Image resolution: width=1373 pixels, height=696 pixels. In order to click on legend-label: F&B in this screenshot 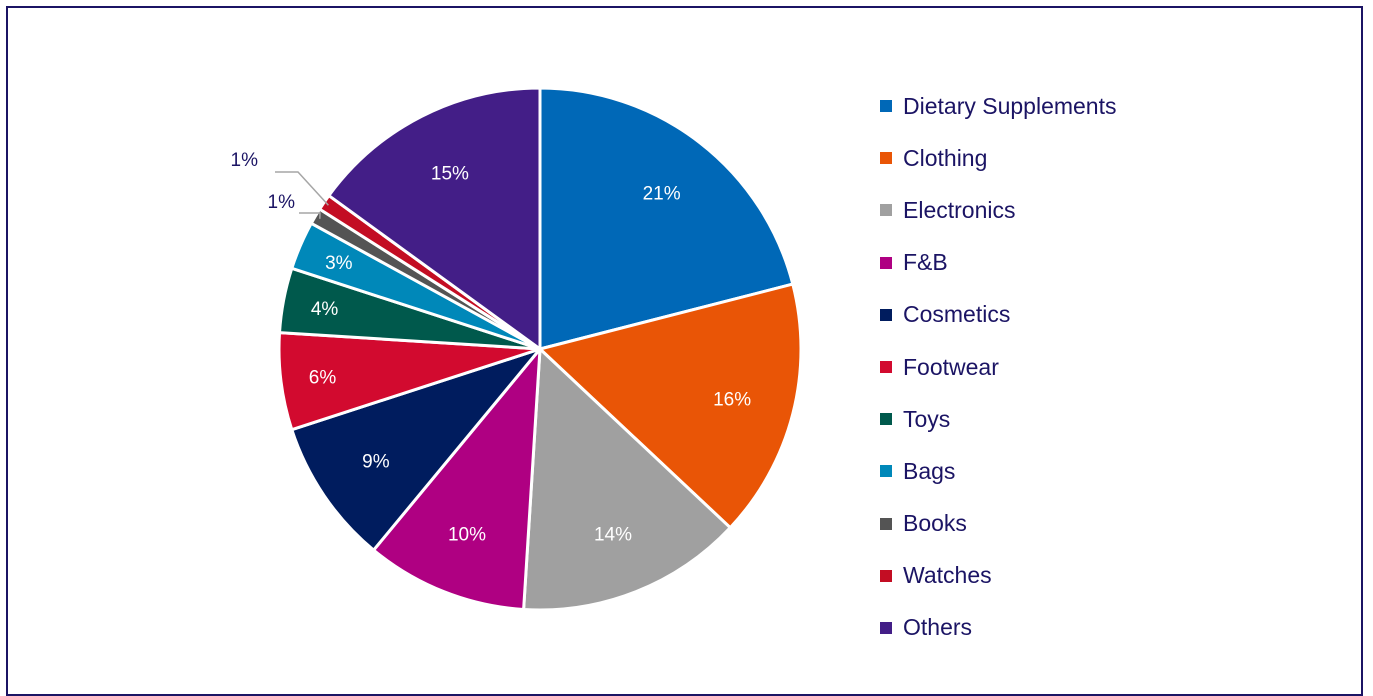, I will do `click(925, 262)`.